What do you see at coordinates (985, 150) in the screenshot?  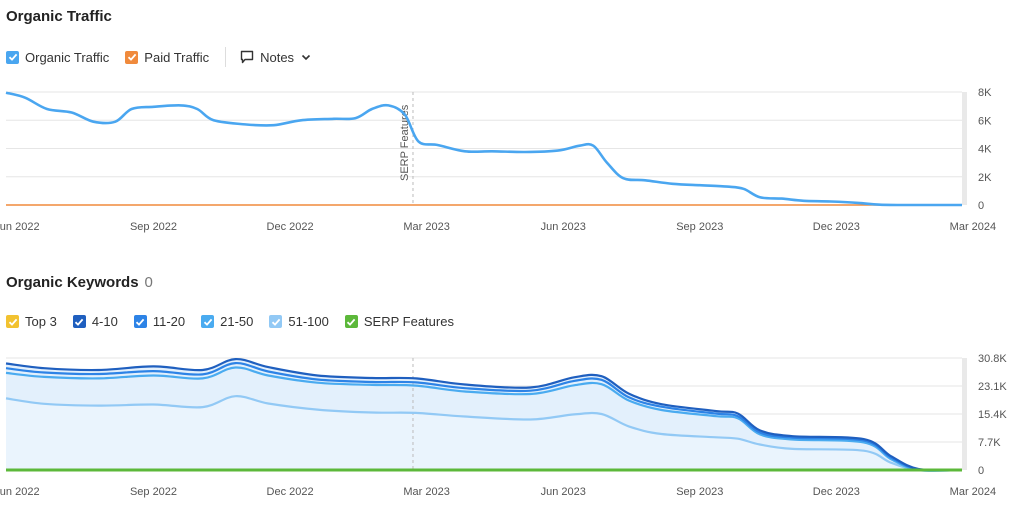 I see `y-tick-label: 4K` at bounding box center [985, 150].